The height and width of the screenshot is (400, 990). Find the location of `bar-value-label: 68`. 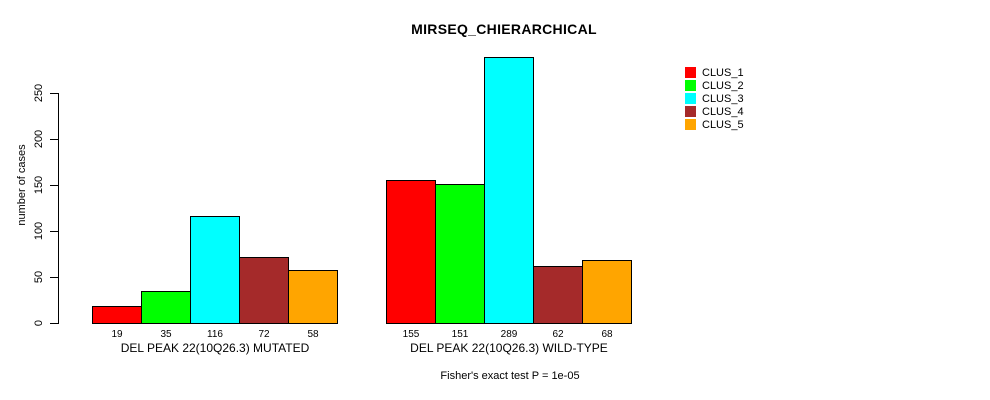

bar-value-label: 68 is located at coordinates (607, 334).